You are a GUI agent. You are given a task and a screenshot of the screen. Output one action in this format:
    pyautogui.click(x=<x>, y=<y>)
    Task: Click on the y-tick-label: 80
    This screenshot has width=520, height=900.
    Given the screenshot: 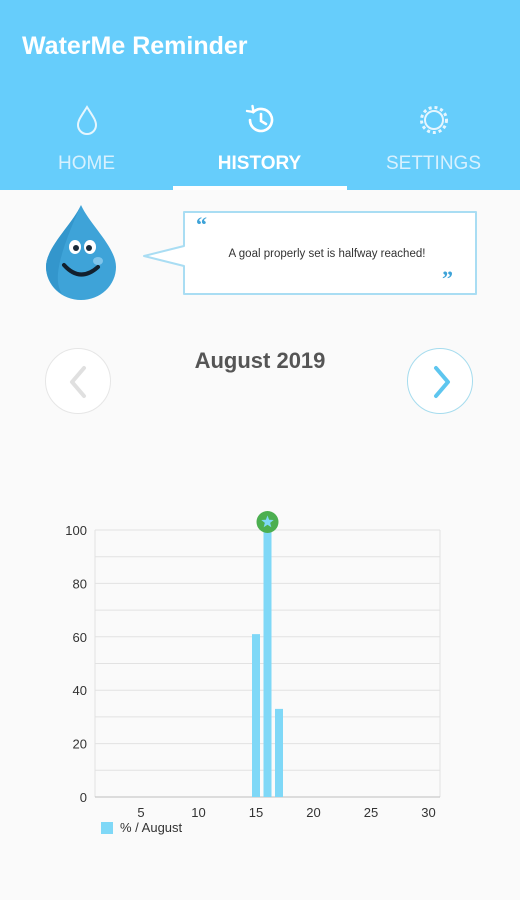 What is the action you would take?
    pyautogui.click(x=80, y=583)
    